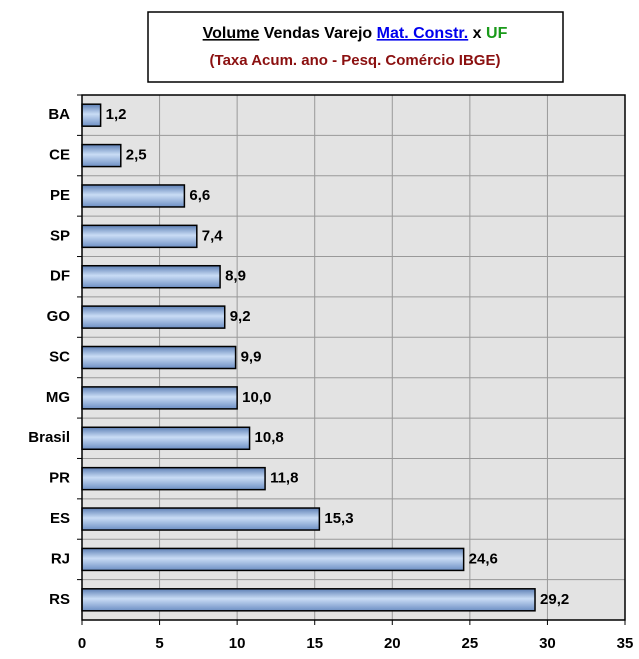  I want to click on title-part: UF, so click(497, 33).